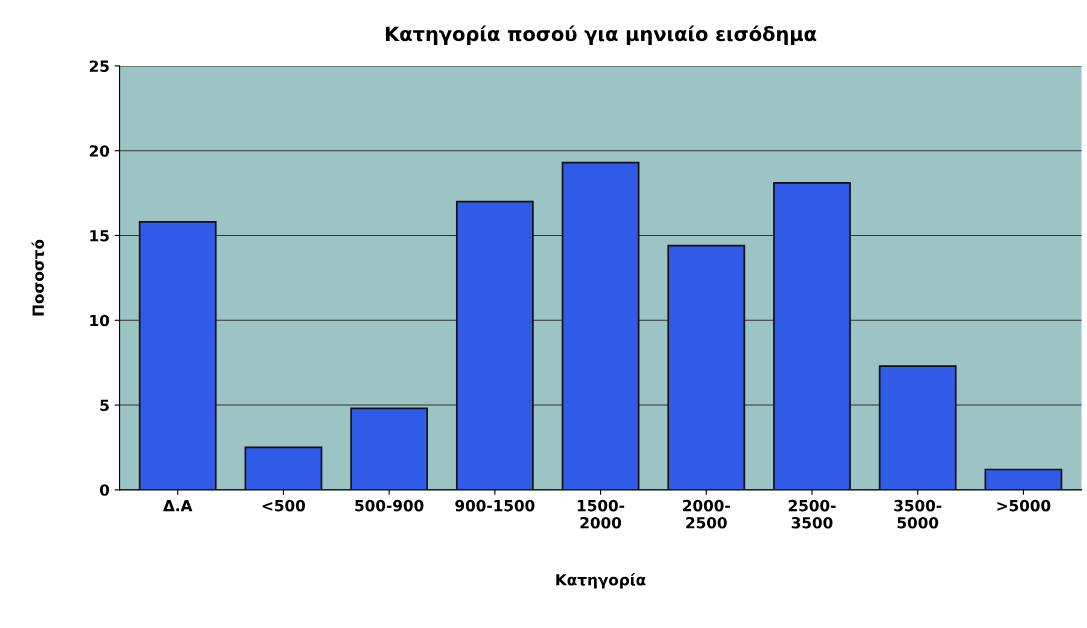 This screenshot has width=1087, height=628. Describe the element at coordinates (706, 514) in the screenshot. I see `x-tick-label: 2000- 2500` at that location.